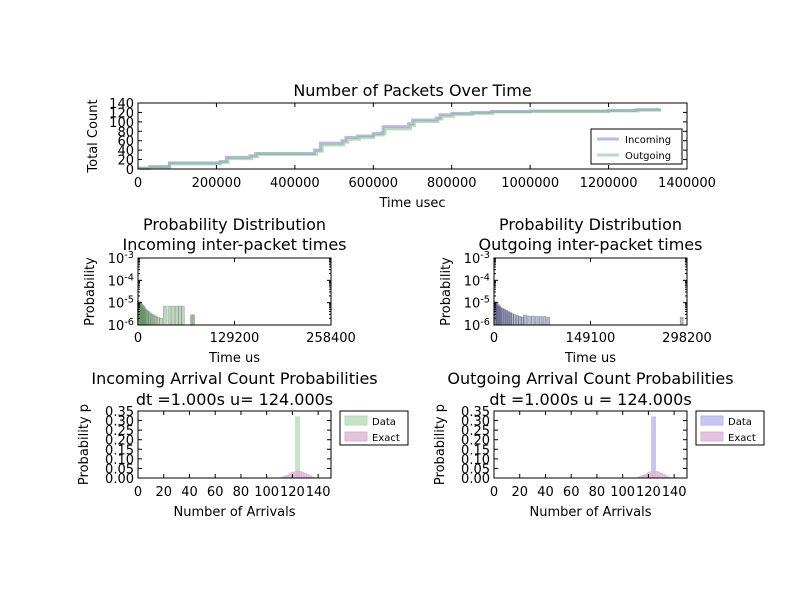 The image size is (800, 600). Describe the element at coordinates (648, 156) in the screenshot. I see `legend-label-outgoing: Outgoing` at that location.